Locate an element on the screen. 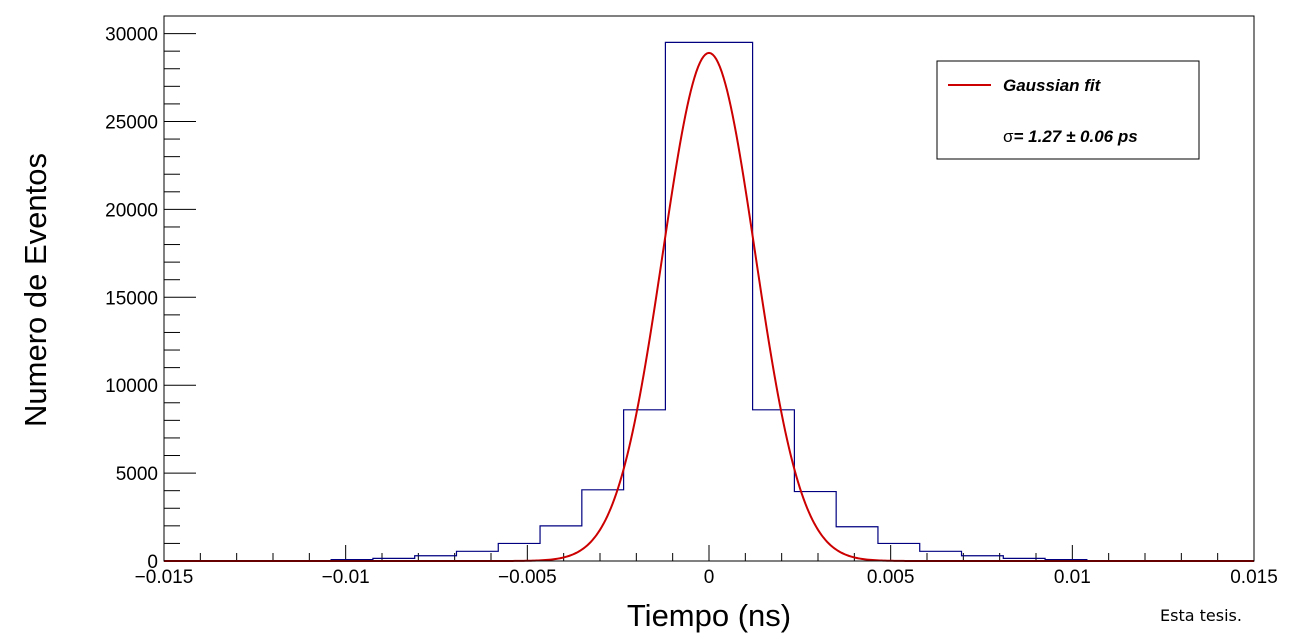  legend: Gaussian fit σ= 1.27 ± 0.06 ps is located at coordinates (1068, 110).